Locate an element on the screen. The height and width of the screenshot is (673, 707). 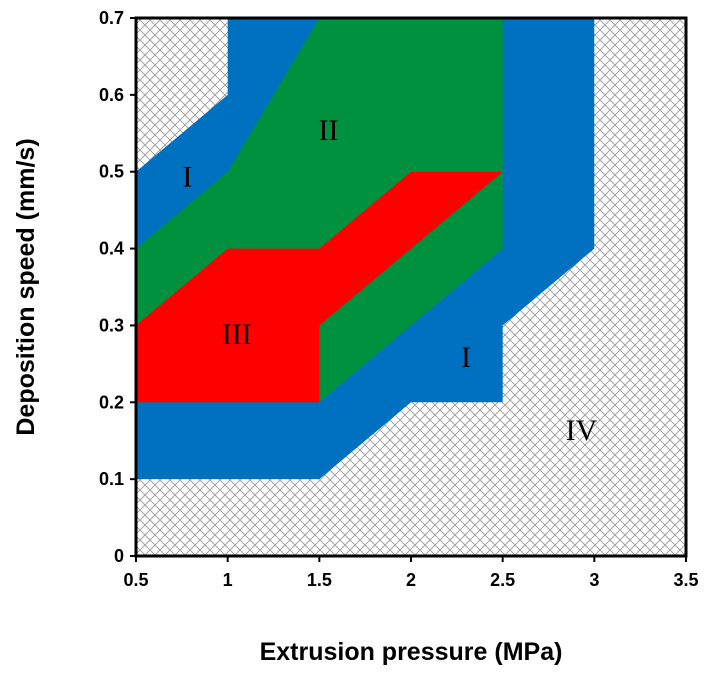
y-tick-label-1: 0.1 is located at coordinates (111, 479).